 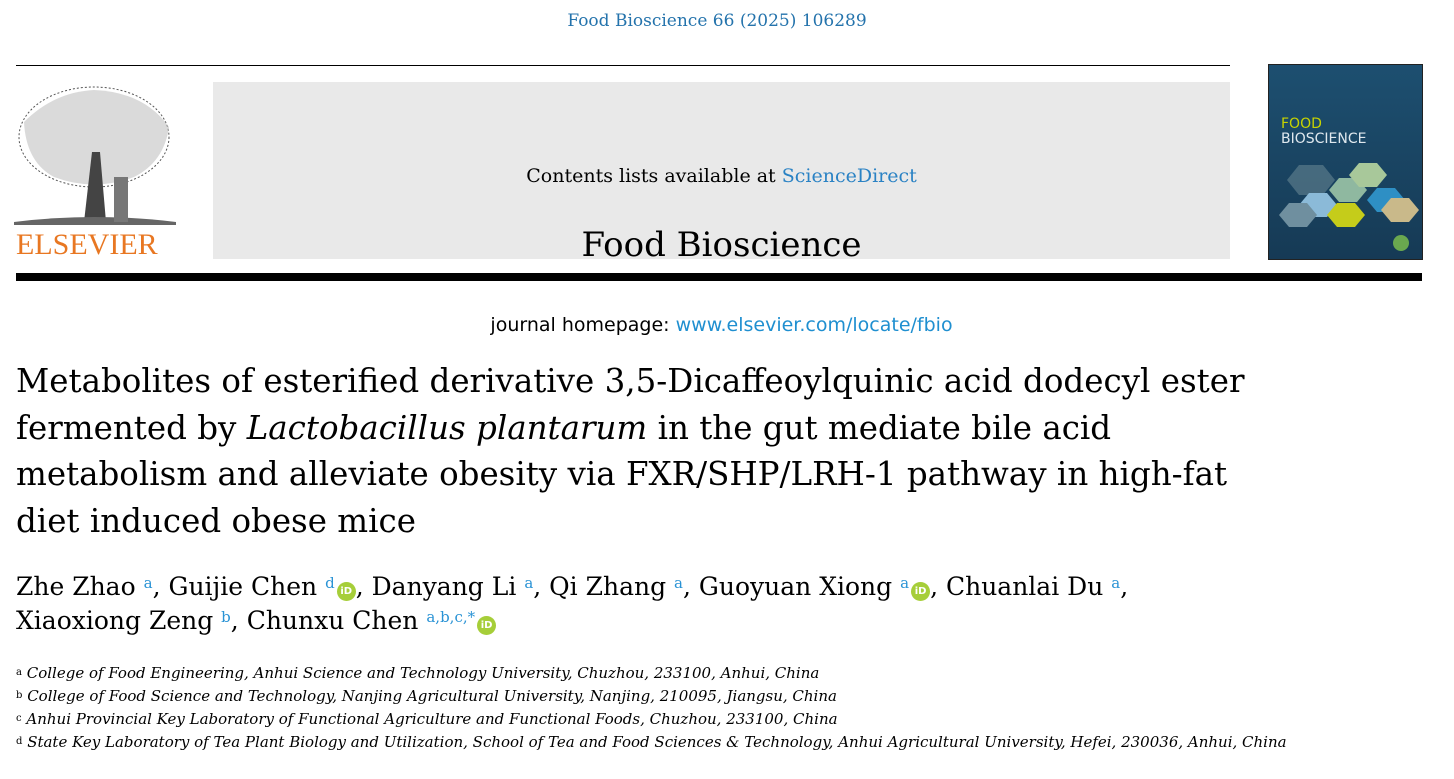 What do you see at coordinates (115, 620) in the screenshot?
I see `author-name: Xiaoxiong Zeng` at bounding box center [115, 620].